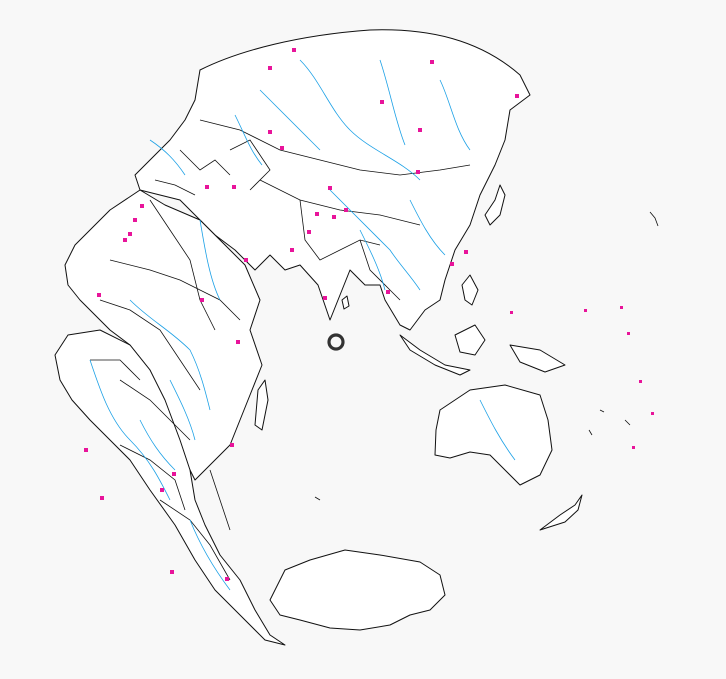 The height and width of the screenshot is (679, 726). I want to click on new-zealand-coastline, so click(561, 512).